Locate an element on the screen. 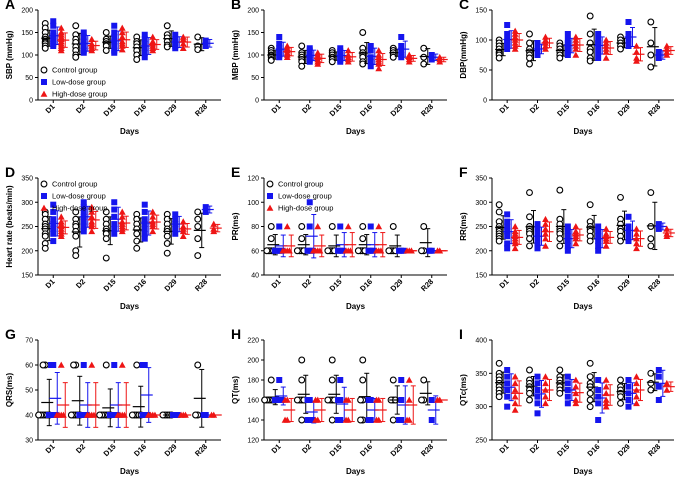  y-axis-title: MBP (mmHg) is located at coordinates (235, 55).